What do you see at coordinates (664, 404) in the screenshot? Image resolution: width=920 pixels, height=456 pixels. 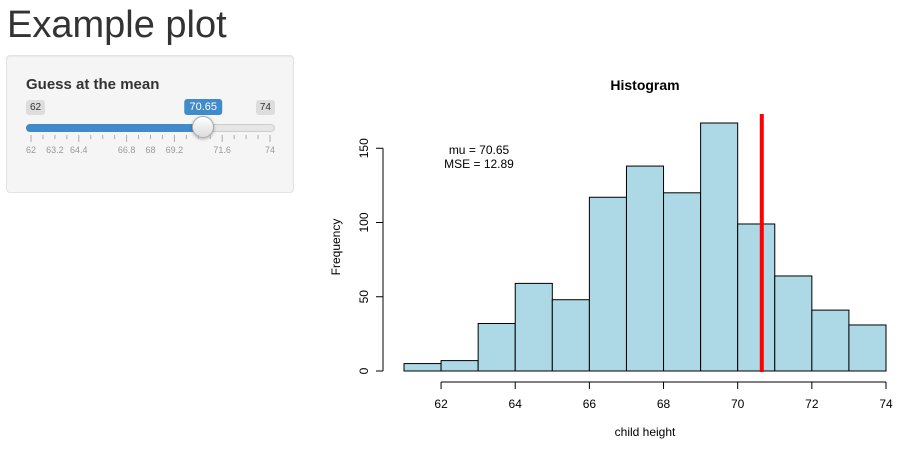 I see `x-tick-label: 68` at bounding box center [664, 404].